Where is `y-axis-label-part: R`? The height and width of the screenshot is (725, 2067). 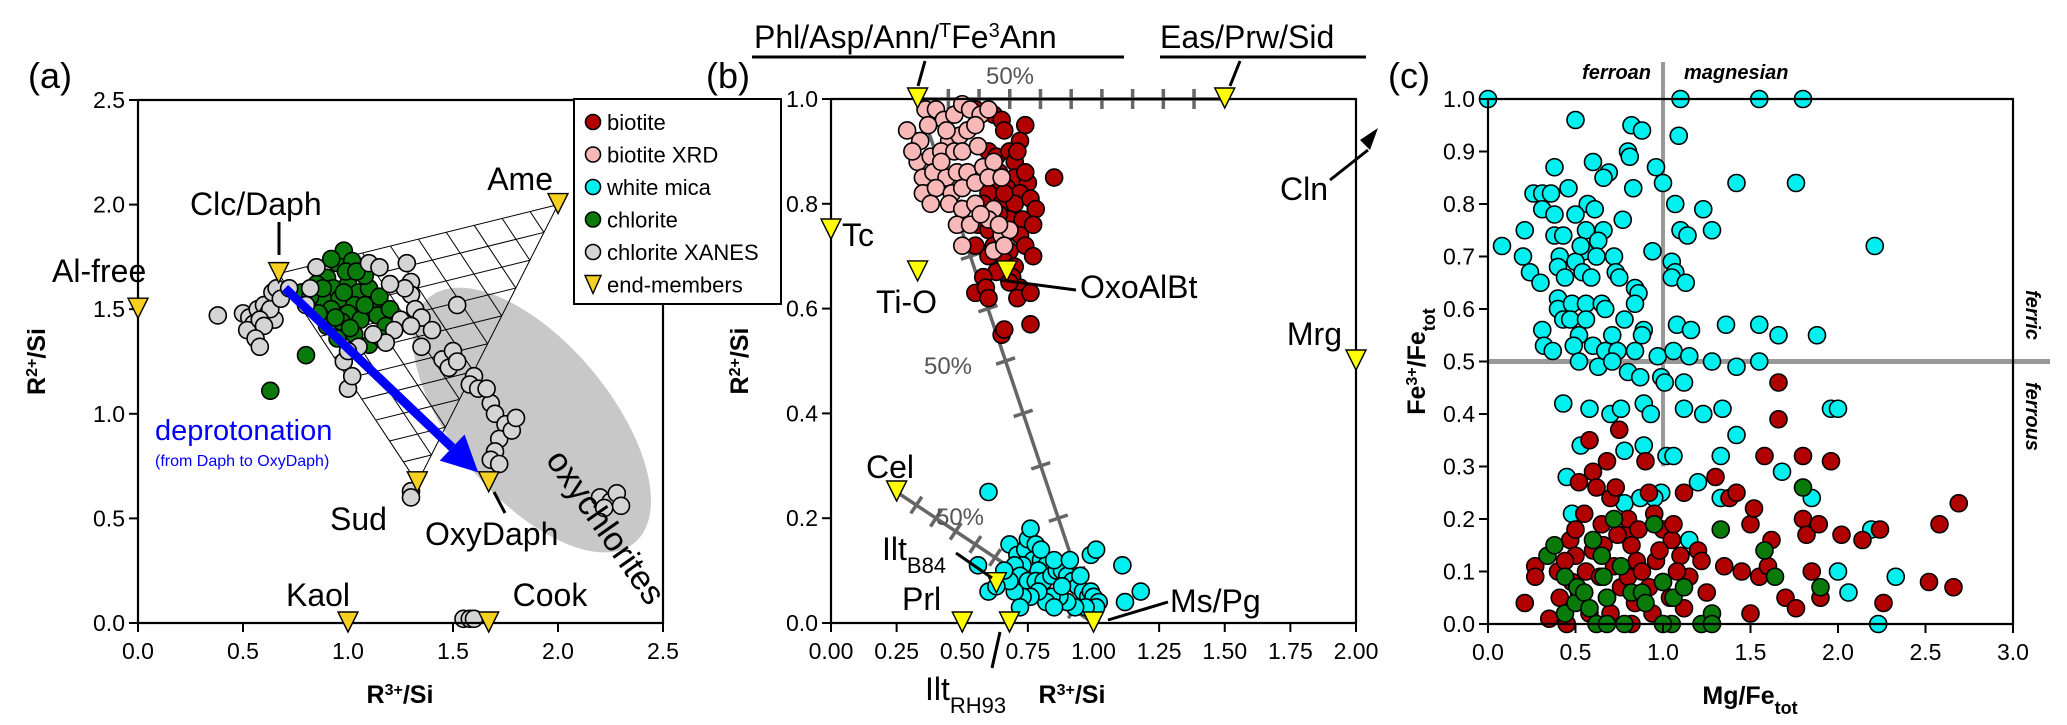
y-axis-label-part: R is located at coordinates (740, 385).